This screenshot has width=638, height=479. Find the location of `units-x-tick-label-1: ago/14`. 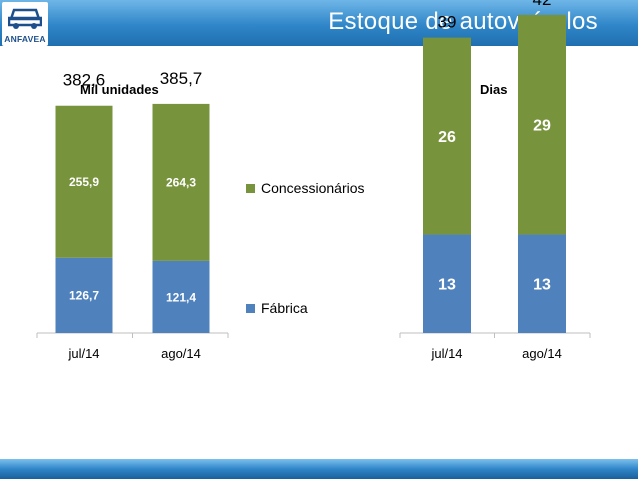

units-x-tick-label-1: ago/14 is located at coordinates (181, 353).